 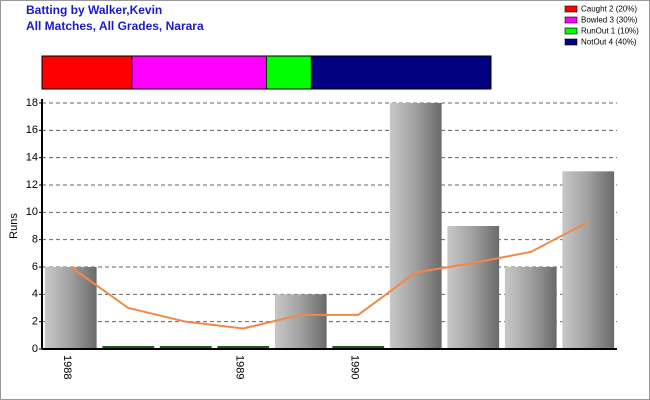 I want to click on y-tick-label: 18, so click(x=32, y=103).